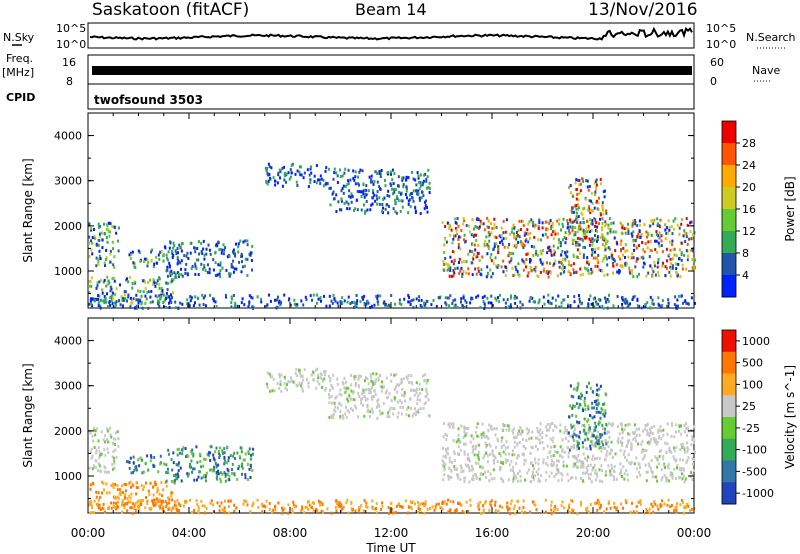 The width and height of the screenshot is (800, 554). I want to click on beam-title: Beam 14, so click(391, 9).